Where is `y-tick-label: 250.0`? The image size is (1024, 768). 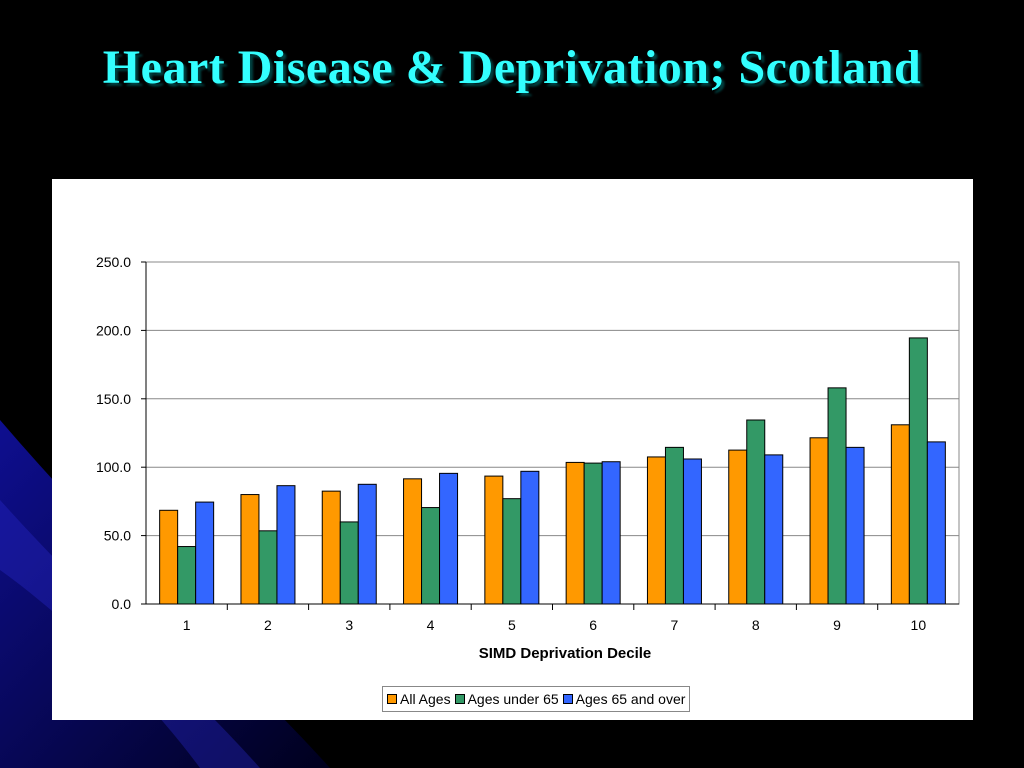
y-tick-label: 250.0 is located at coordinates (113, 262).